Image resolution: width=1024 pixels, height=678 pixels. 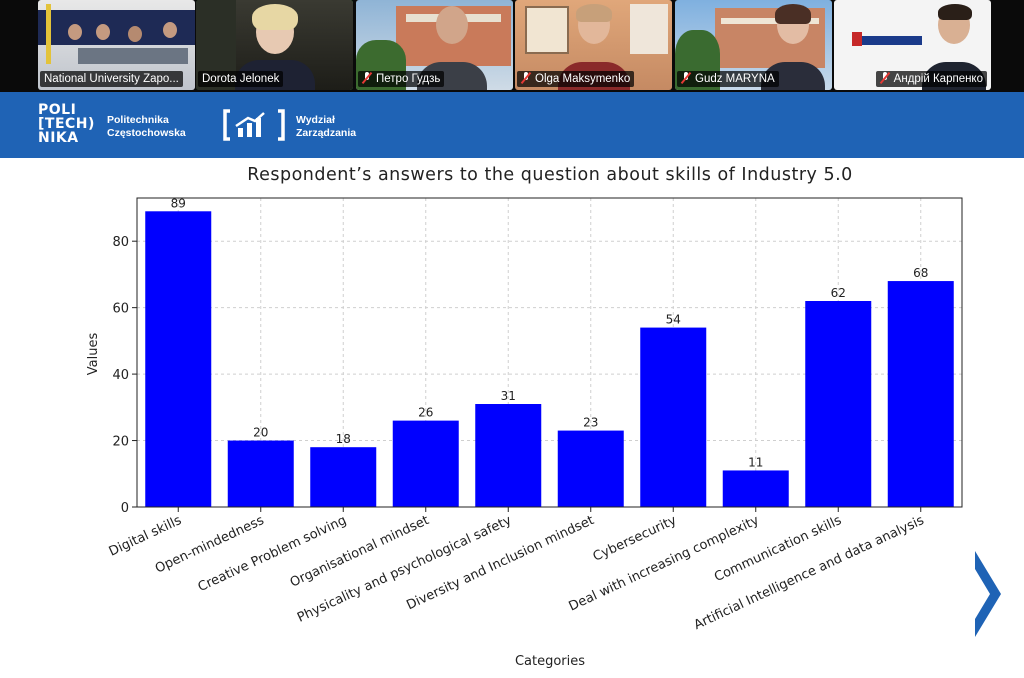 I want to click on participant-tile: Петро Гудзь, so click(x=434, y=45).